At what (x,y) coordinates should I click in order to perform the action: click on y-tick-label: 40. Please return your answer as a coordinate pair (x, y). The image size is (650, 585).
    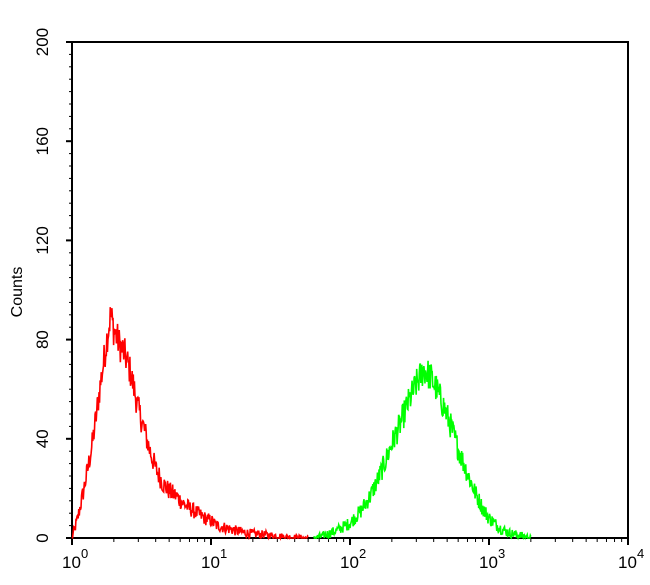
    Looking at the image, I should click on (42, 438).